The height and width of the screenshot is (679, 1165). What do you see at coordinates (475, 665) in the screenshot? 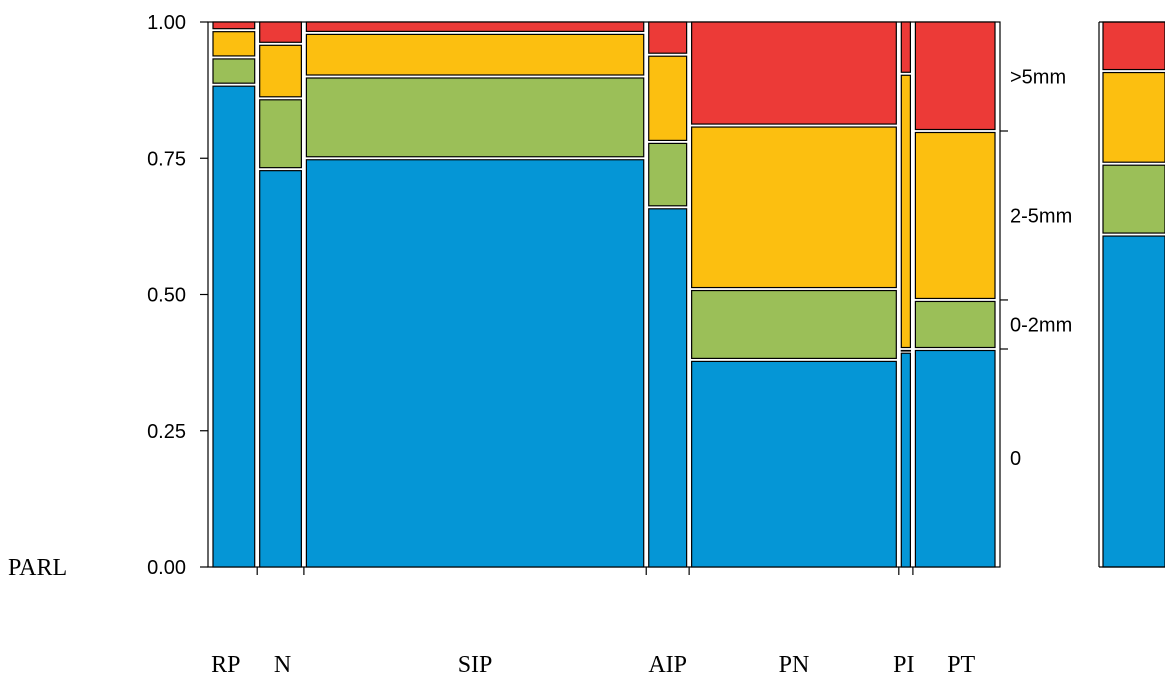
I see `x-category-label: SIP` at bounding box center [475, 665].